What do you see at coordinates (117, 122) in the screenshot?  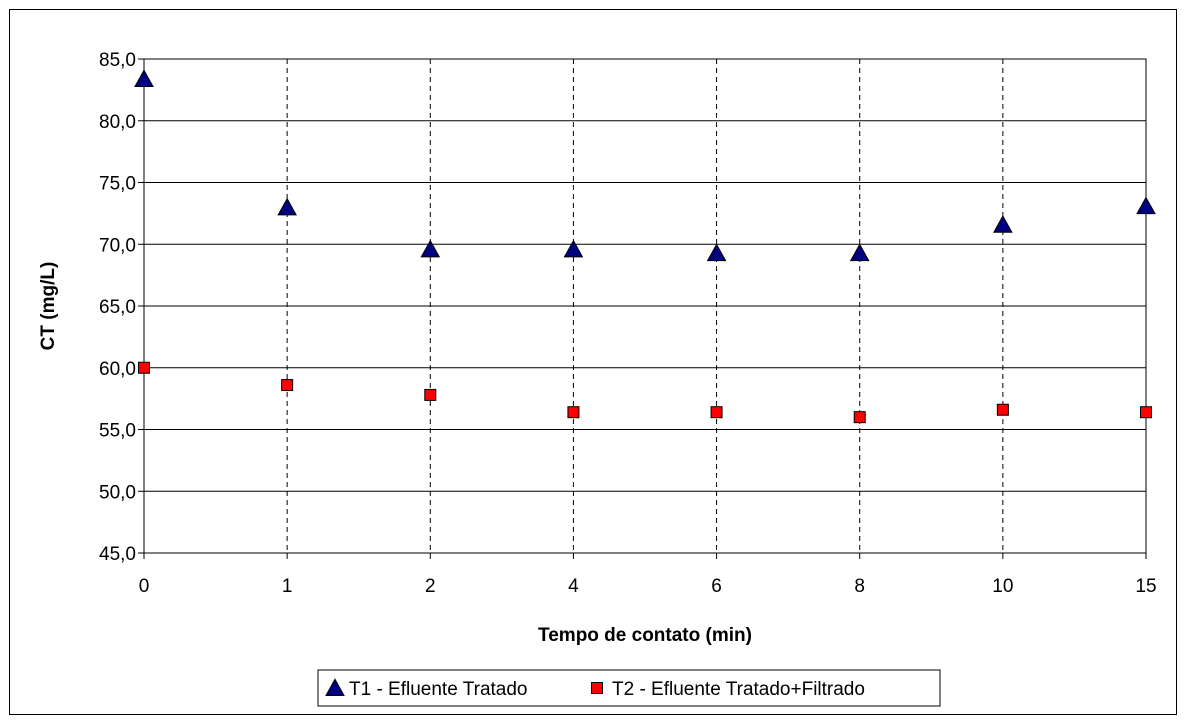 I see `y-tick-label: 80,0` at bounding box center [117, 122].